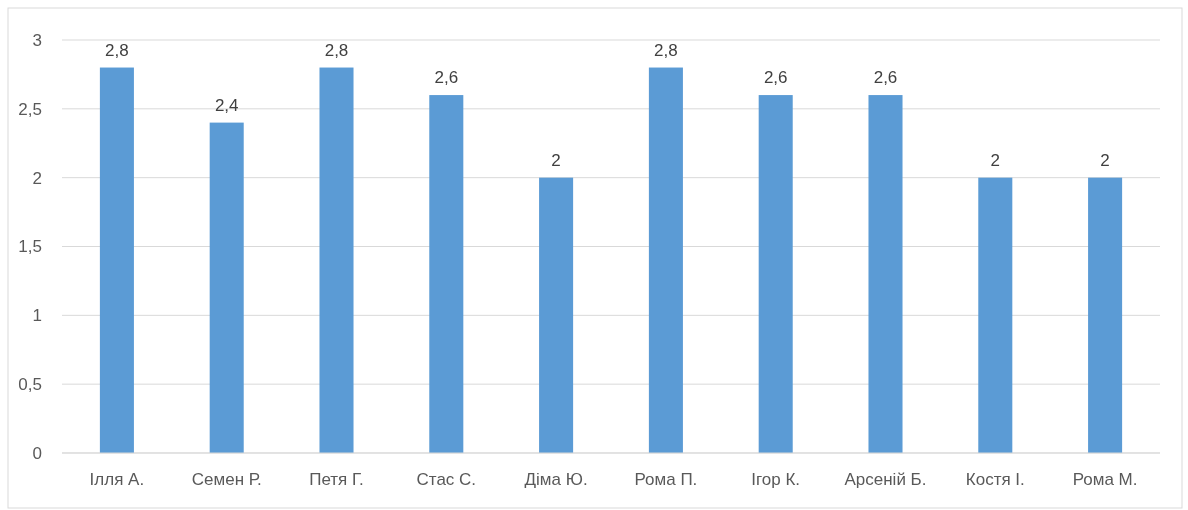  I want to click on x-tick-label: Стас С., so click(446, 479).